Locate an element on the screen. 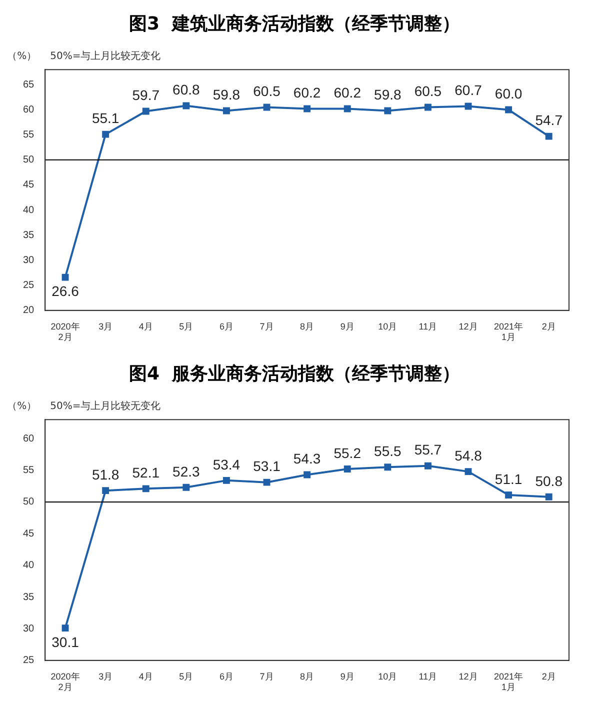  data-label: 26.6 is located at coordinates (66, 291).